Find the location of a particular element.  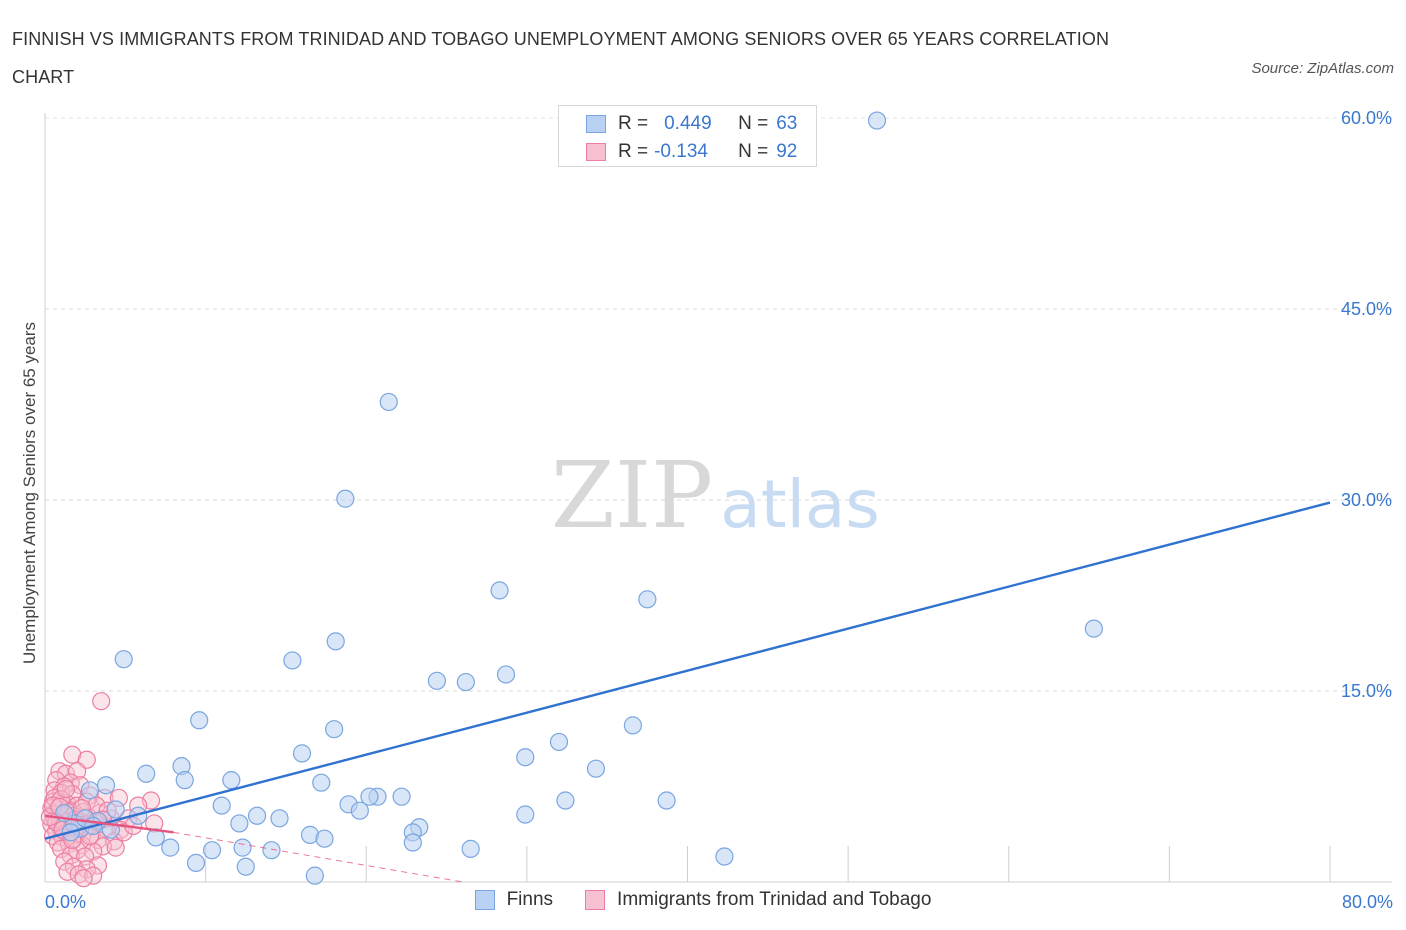

y-tick-label: 45.0% is located at coordinates (1366, 309).